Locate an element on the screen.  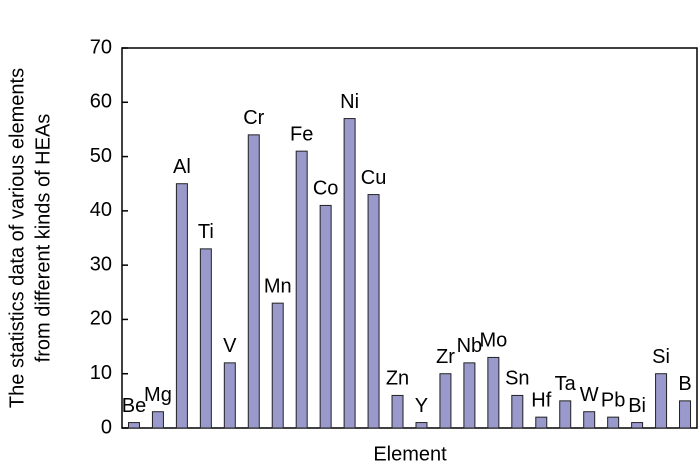
category-label: Nb is located at coordinates (470, 346).